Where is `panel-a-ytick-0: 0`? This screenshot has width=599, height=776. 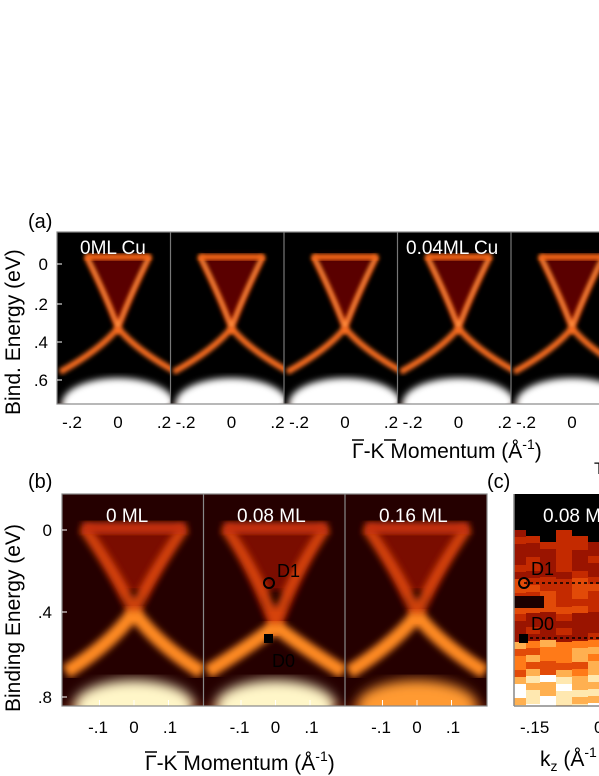
panel-a-ytick-0: 0 is located at coordinates (43, 264).